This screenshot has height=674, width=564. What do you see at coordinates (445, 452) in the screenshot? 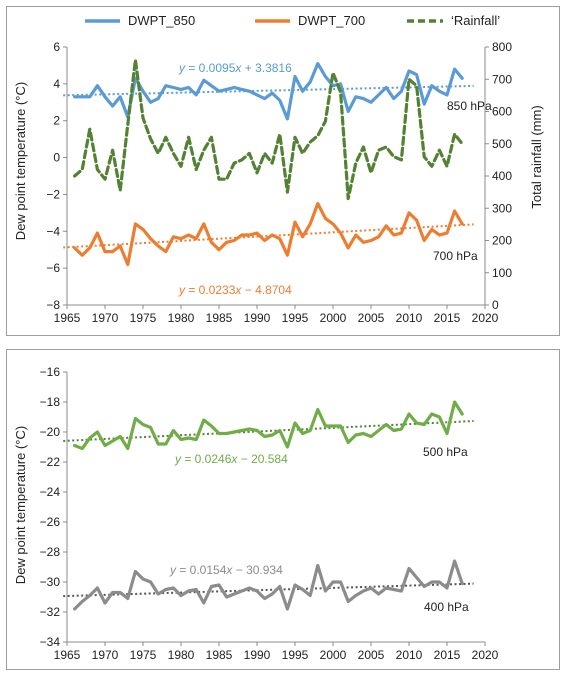
I see `annotation-500hpa: 500 hPa` at bounding box center [445, 452].